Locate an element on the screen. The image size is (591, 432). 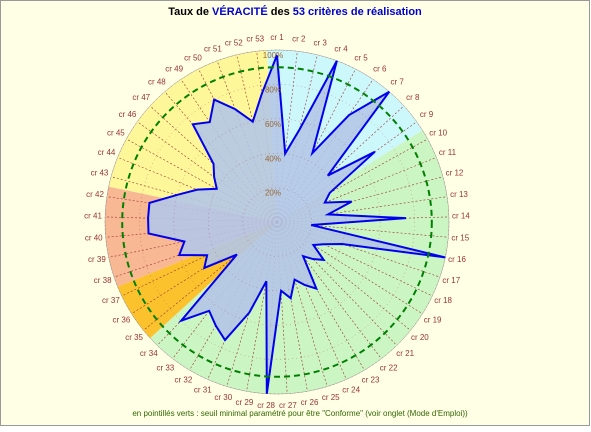
category-label: cr 52 is located at coordinates (234, 42).